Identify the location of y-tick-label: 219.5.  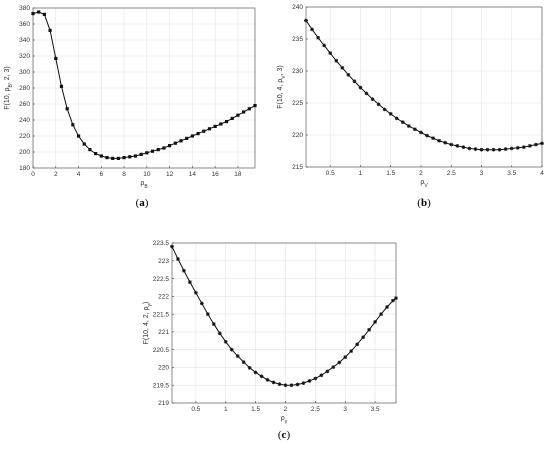
(161, 385).